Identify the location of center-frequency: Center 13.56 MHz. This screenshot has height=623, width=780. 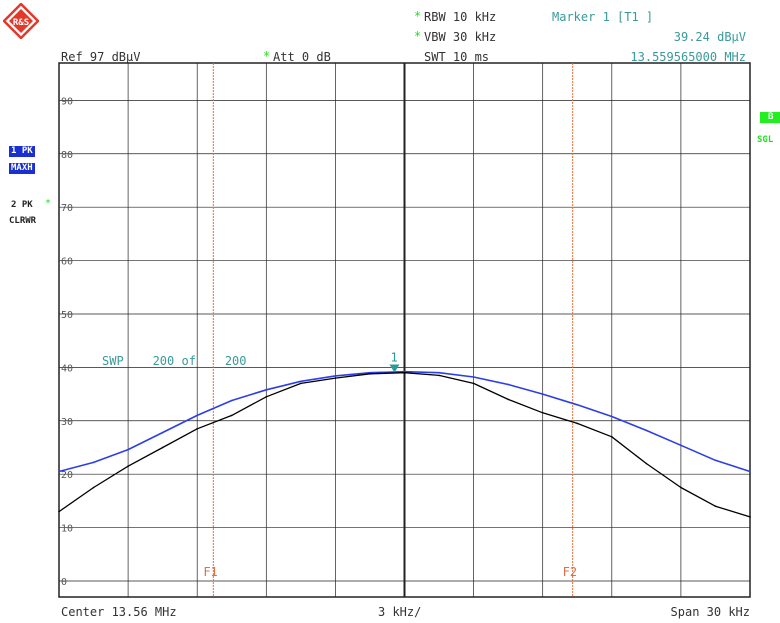
(119, 612).